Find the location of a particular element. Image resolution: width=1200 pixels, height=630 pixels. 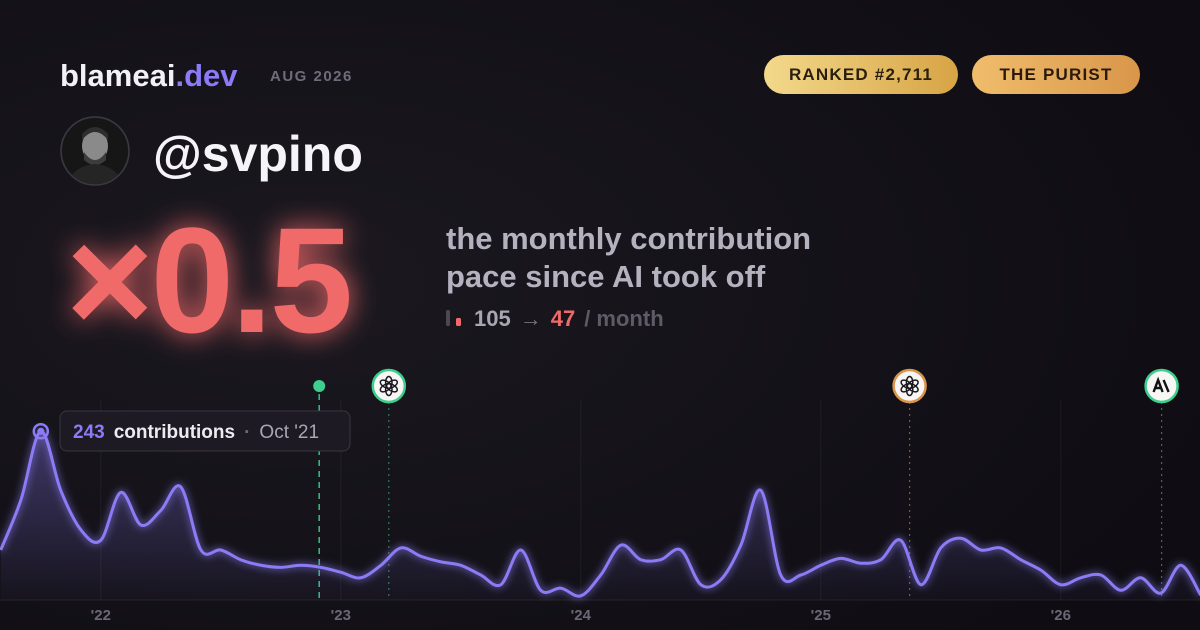

tooltip-box is located at coordinates (205, 431).